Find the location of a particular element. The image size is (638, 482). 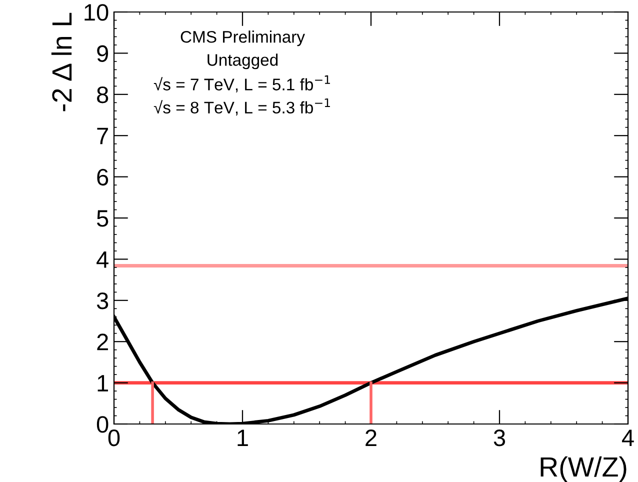

x-tick-label: 2 is located at coordinates (371, 437).